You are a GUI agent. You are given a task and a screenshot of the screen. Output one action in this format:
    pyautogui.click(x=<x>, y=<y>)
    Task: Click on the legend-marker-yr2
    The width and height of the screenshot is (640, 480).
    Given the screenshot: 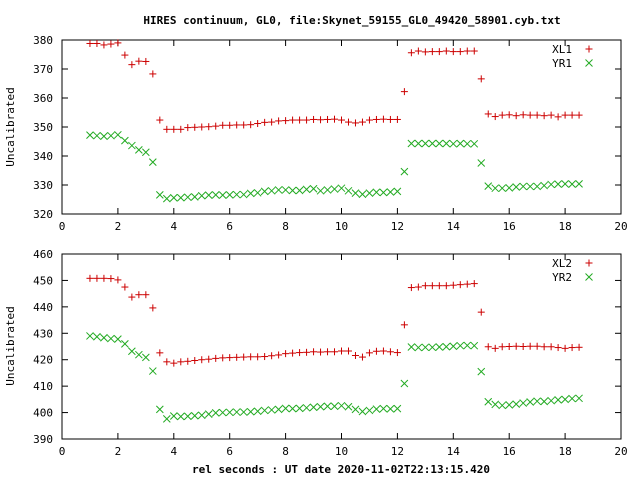 What is the action you would take?
    pyautogui.click(x=589, y=277)
    